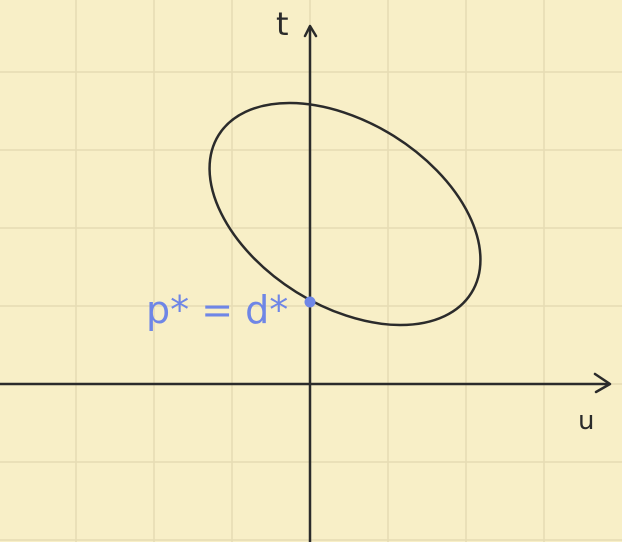 The height and width of the screenshot is (542, 622). Describe the element at coordinates (310, 302) in the screenshot. I see `optimal-point` at that location.